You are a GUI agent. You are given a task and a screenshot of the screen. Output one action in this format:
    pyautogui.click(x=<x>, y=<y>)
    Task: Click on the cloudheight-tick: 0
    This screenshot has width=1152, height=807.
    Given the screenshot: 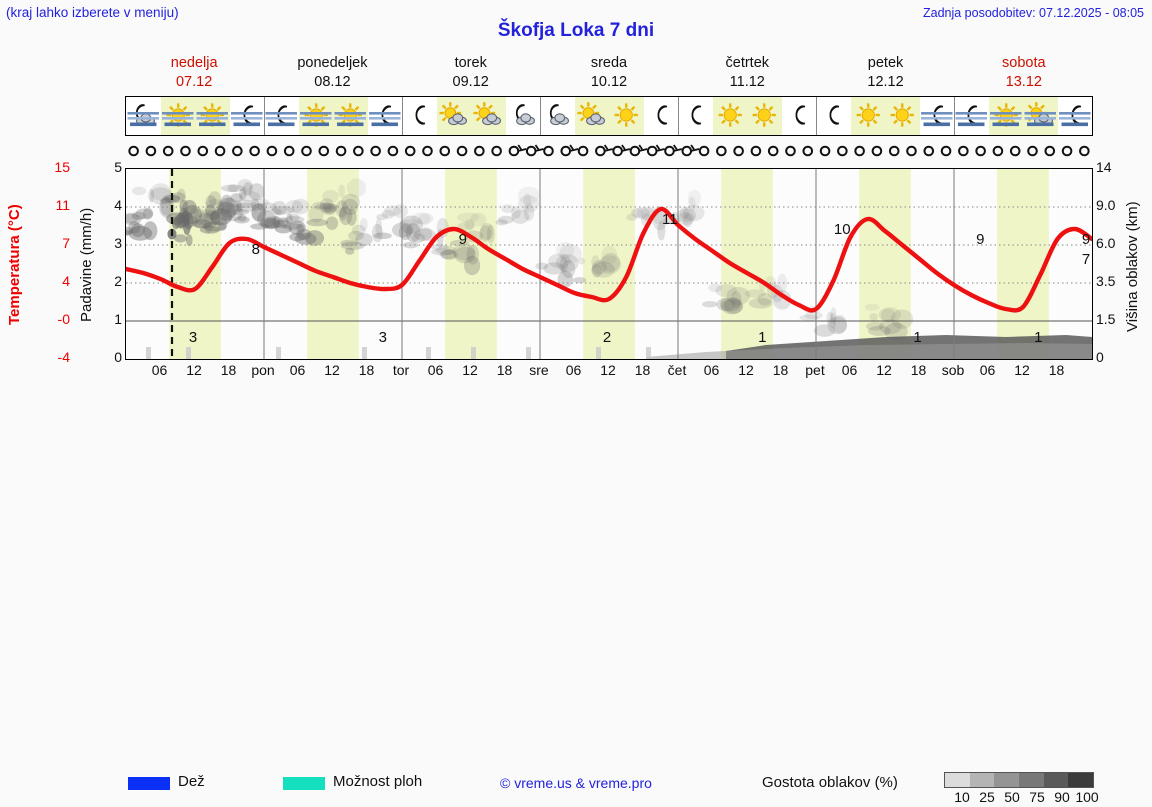 What is the action you would take?
    pyautogui.click(x=1100, y=357)
    